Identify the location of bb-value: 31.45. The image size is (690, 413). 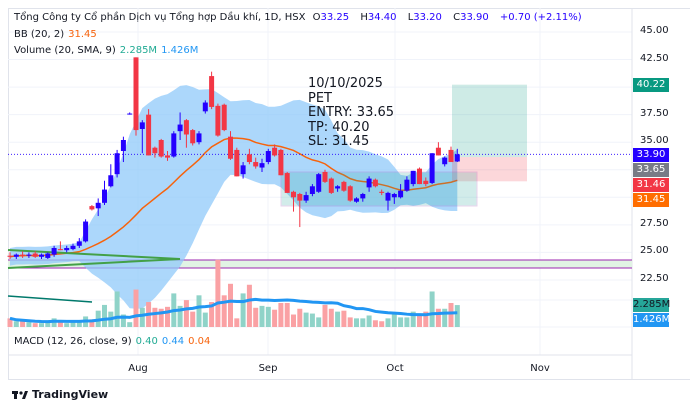
(82, 34).